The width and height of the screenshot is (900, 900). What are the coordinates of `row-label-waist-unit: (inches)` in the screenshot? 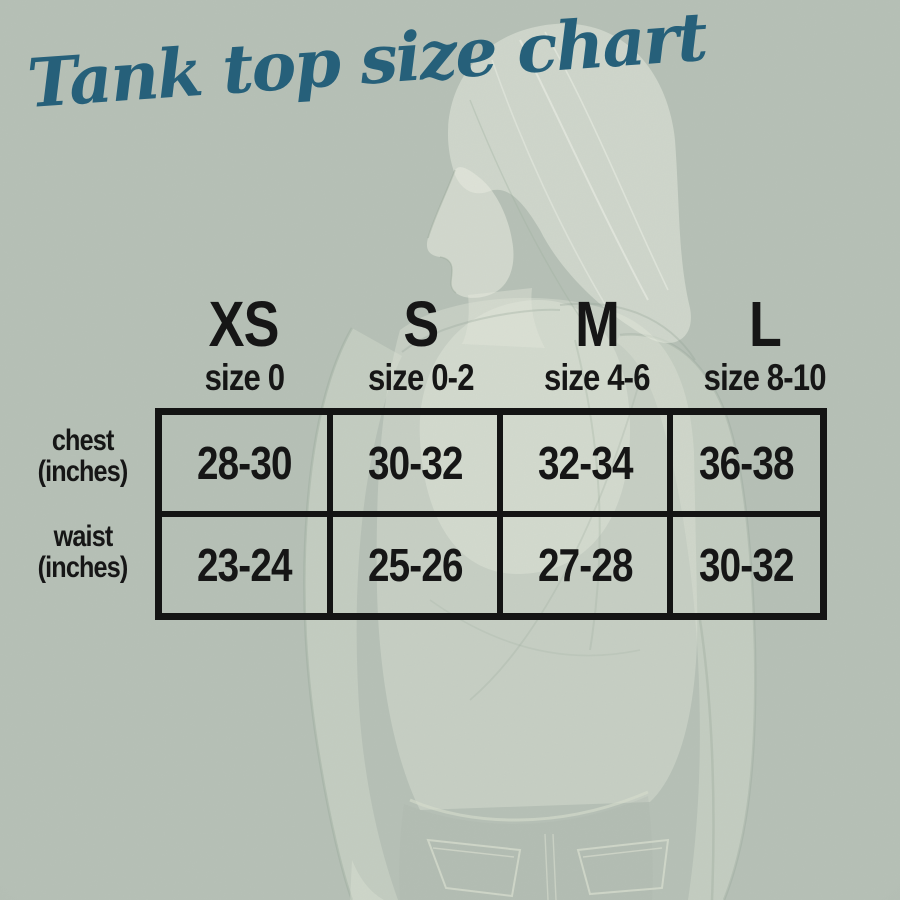 It's located at (83, 567).